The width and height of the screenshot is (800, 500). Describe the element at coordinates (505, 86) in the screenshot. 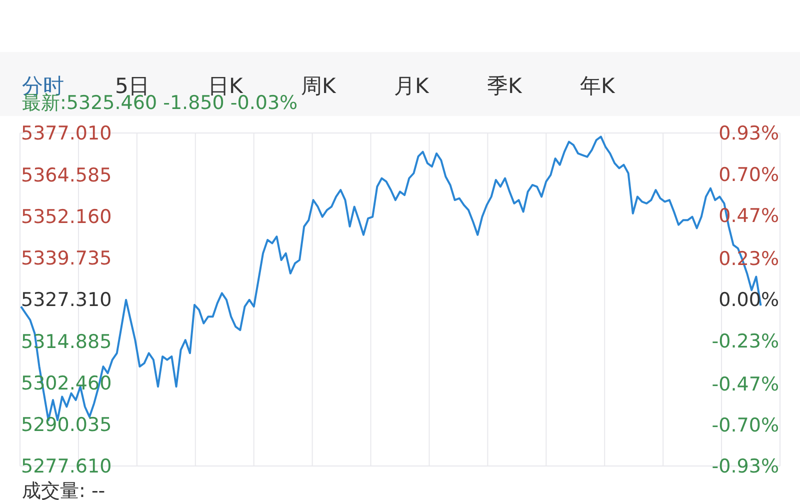

I see `text: 季K` at that location.